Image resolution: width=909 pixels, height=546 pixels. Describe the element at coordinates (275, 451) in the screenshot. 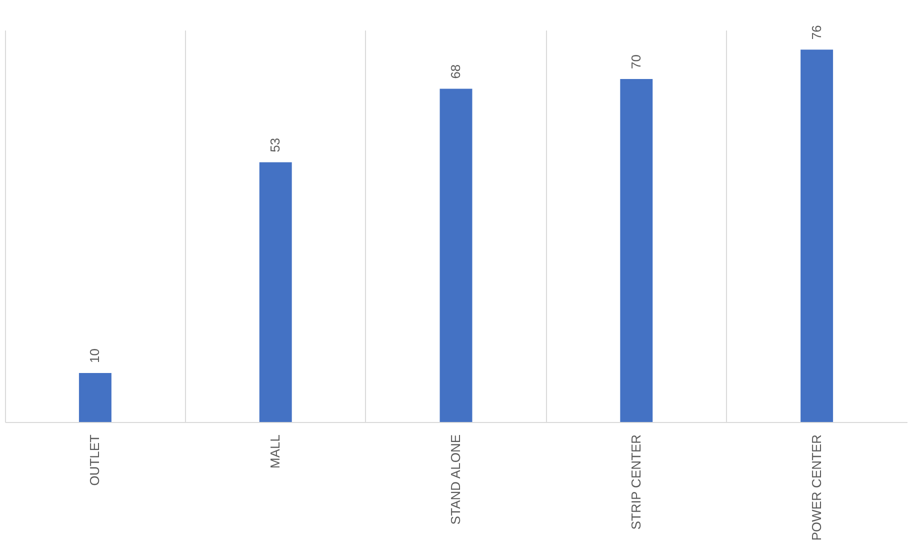

I see `x-tick-label: MALL` at that location.